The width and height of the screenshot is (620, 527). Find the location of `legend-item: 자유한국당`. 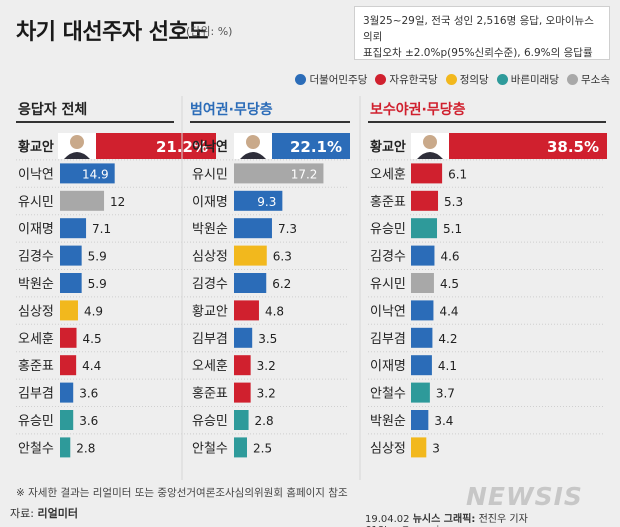

legend-item: 자유한국당 is located at coordinates (406, 79).